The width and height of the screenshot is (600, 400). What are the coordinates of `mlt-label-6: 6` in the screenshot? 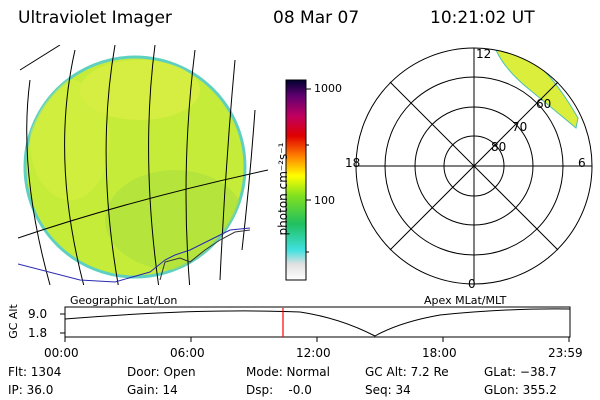 It's located at (582, 163).